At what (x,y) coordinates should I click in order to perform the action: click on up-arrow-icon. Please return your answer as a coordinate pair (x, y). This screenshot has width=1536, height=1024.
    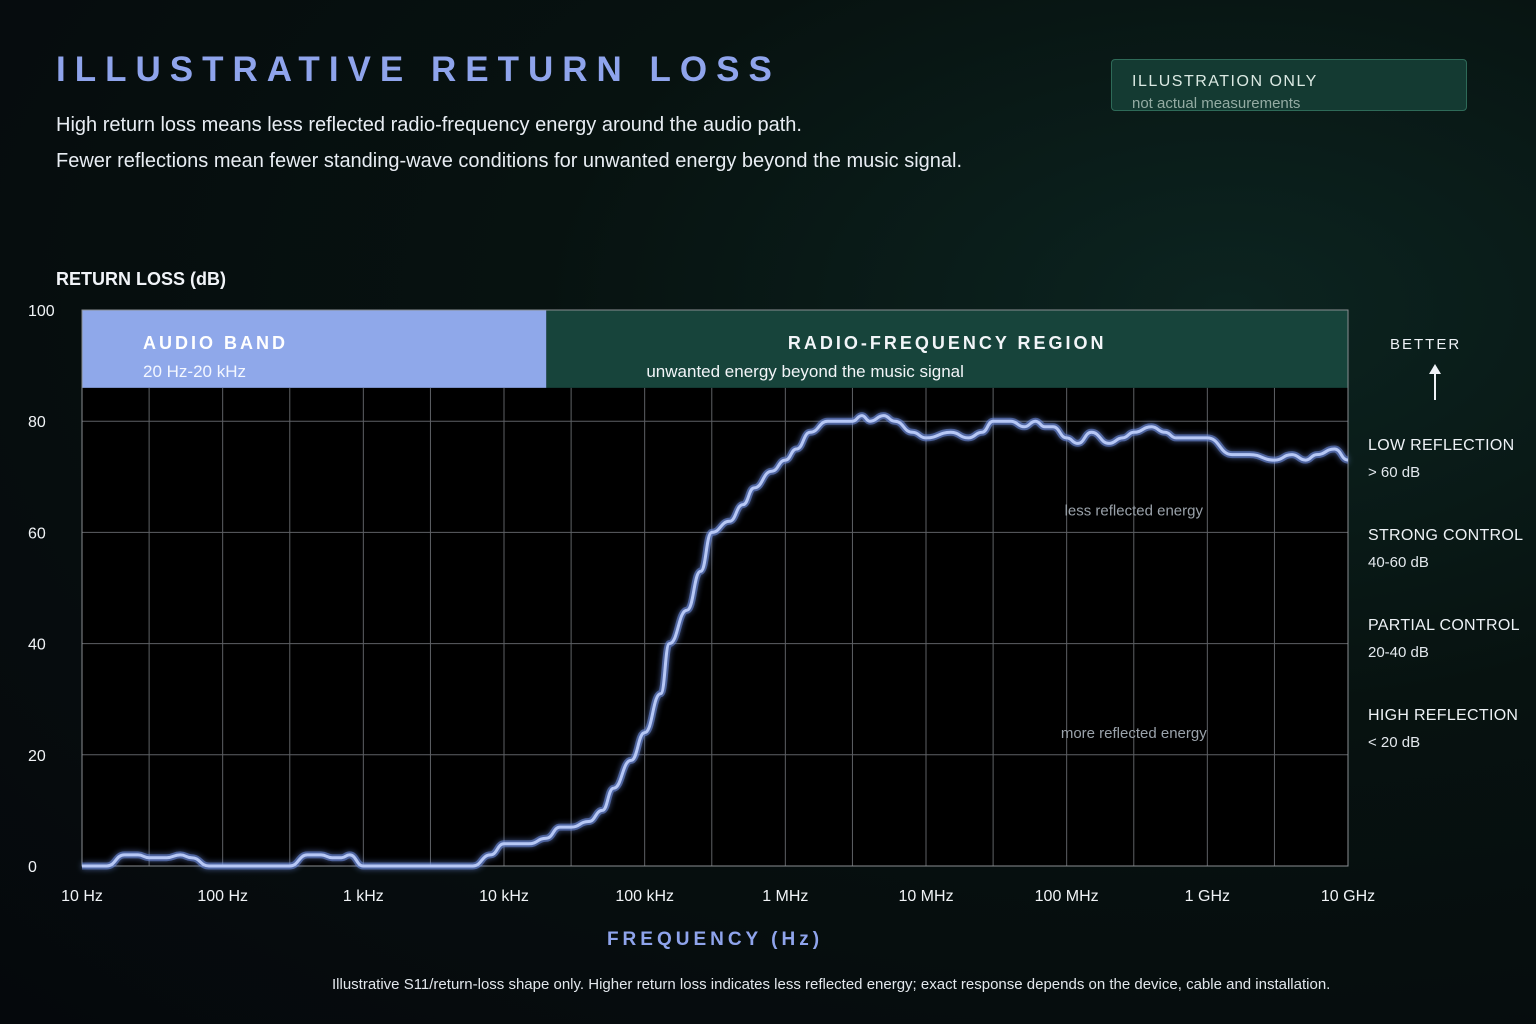
    Looking at the image, I should click on (1435, 382).